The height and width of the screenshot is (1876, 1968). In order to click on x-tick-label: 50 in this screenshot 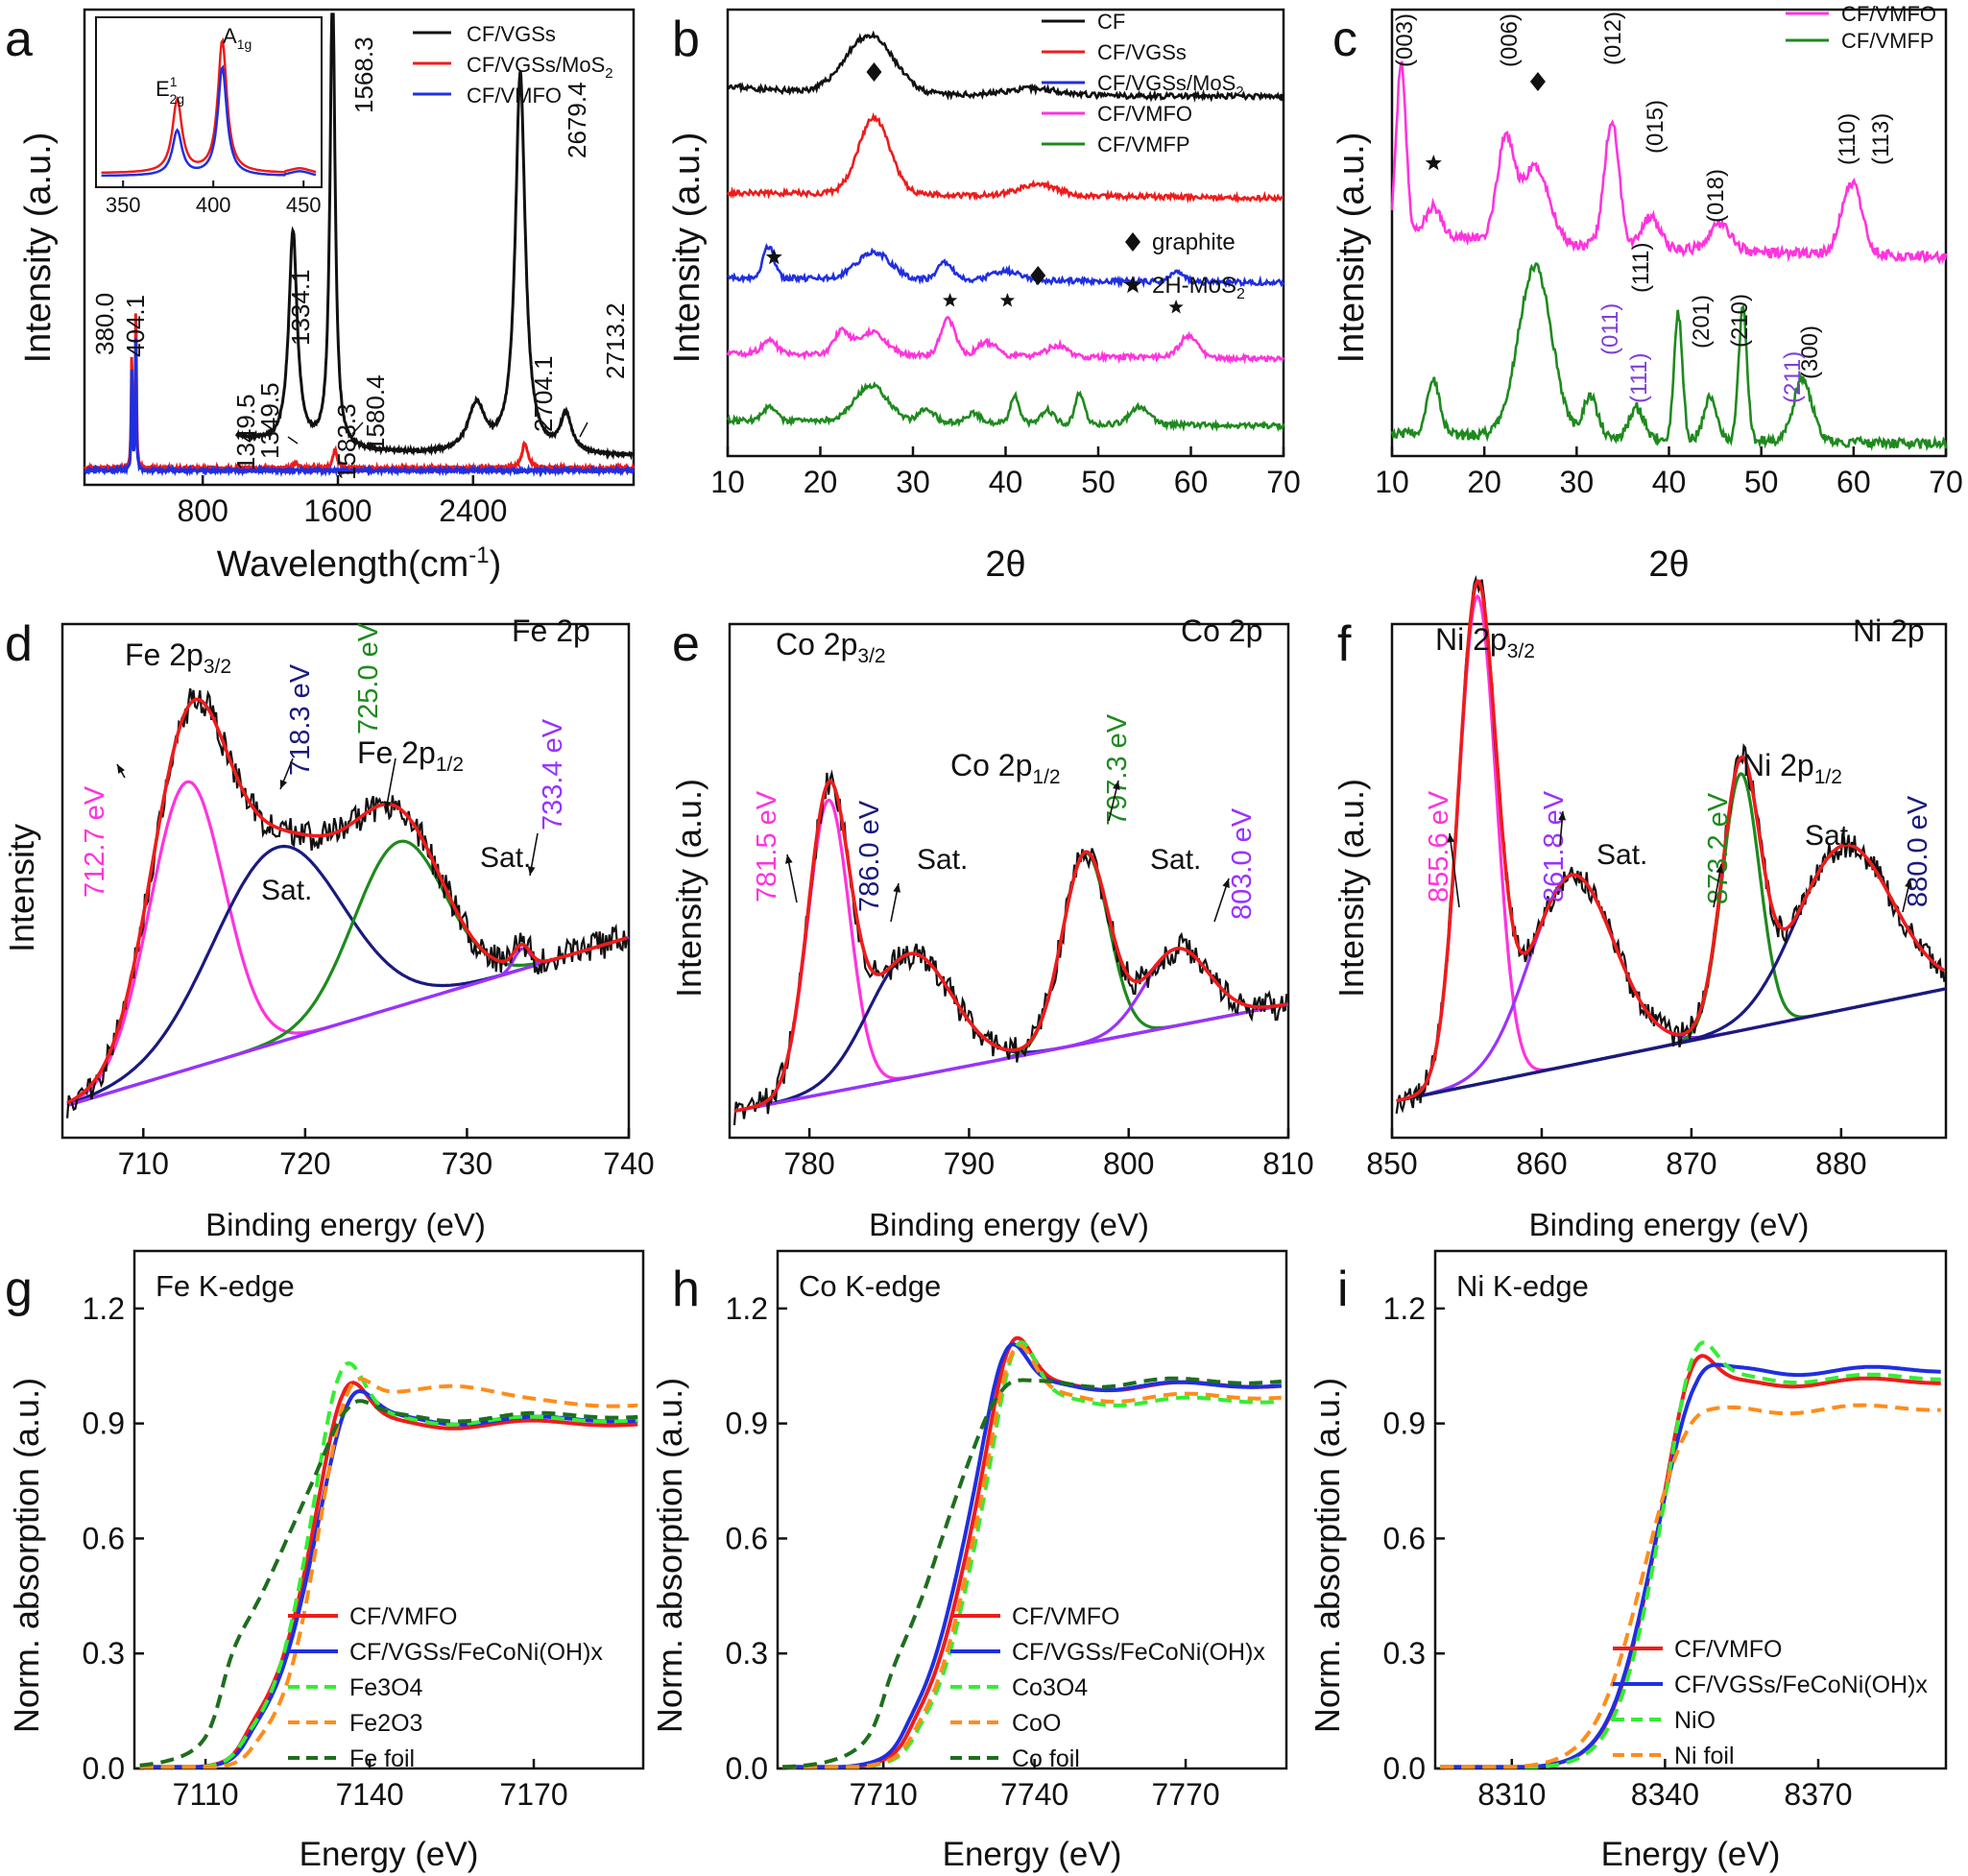, I will do `click(1098, 482)`.